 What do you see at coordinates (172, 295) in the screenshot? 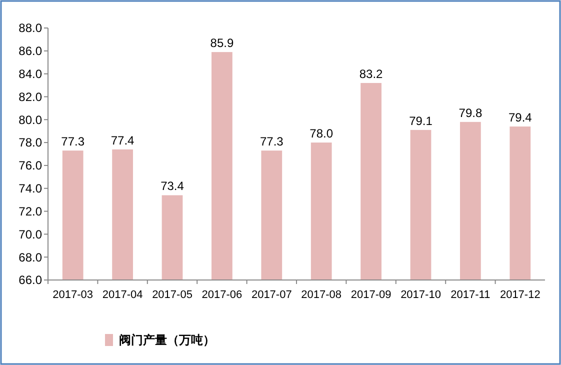
I see `x-tick-label: 2017-05` at bounding box center [172, 295].